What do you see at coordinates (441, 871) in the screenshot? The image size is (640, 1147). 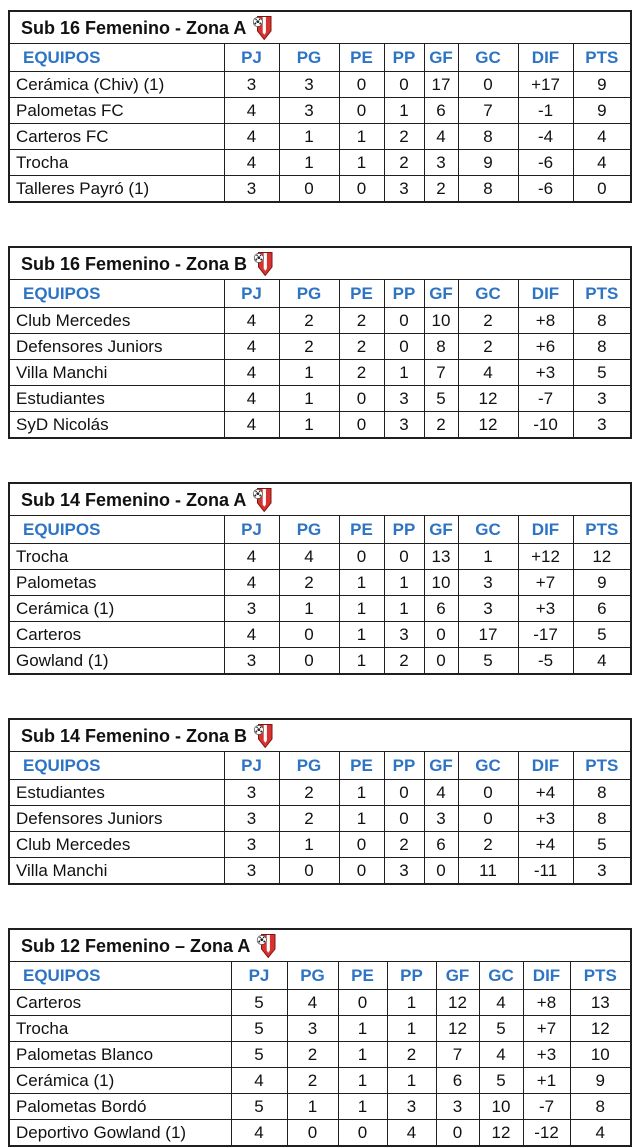 I see `stat-gf: 0` at bounding box center [441, 871].